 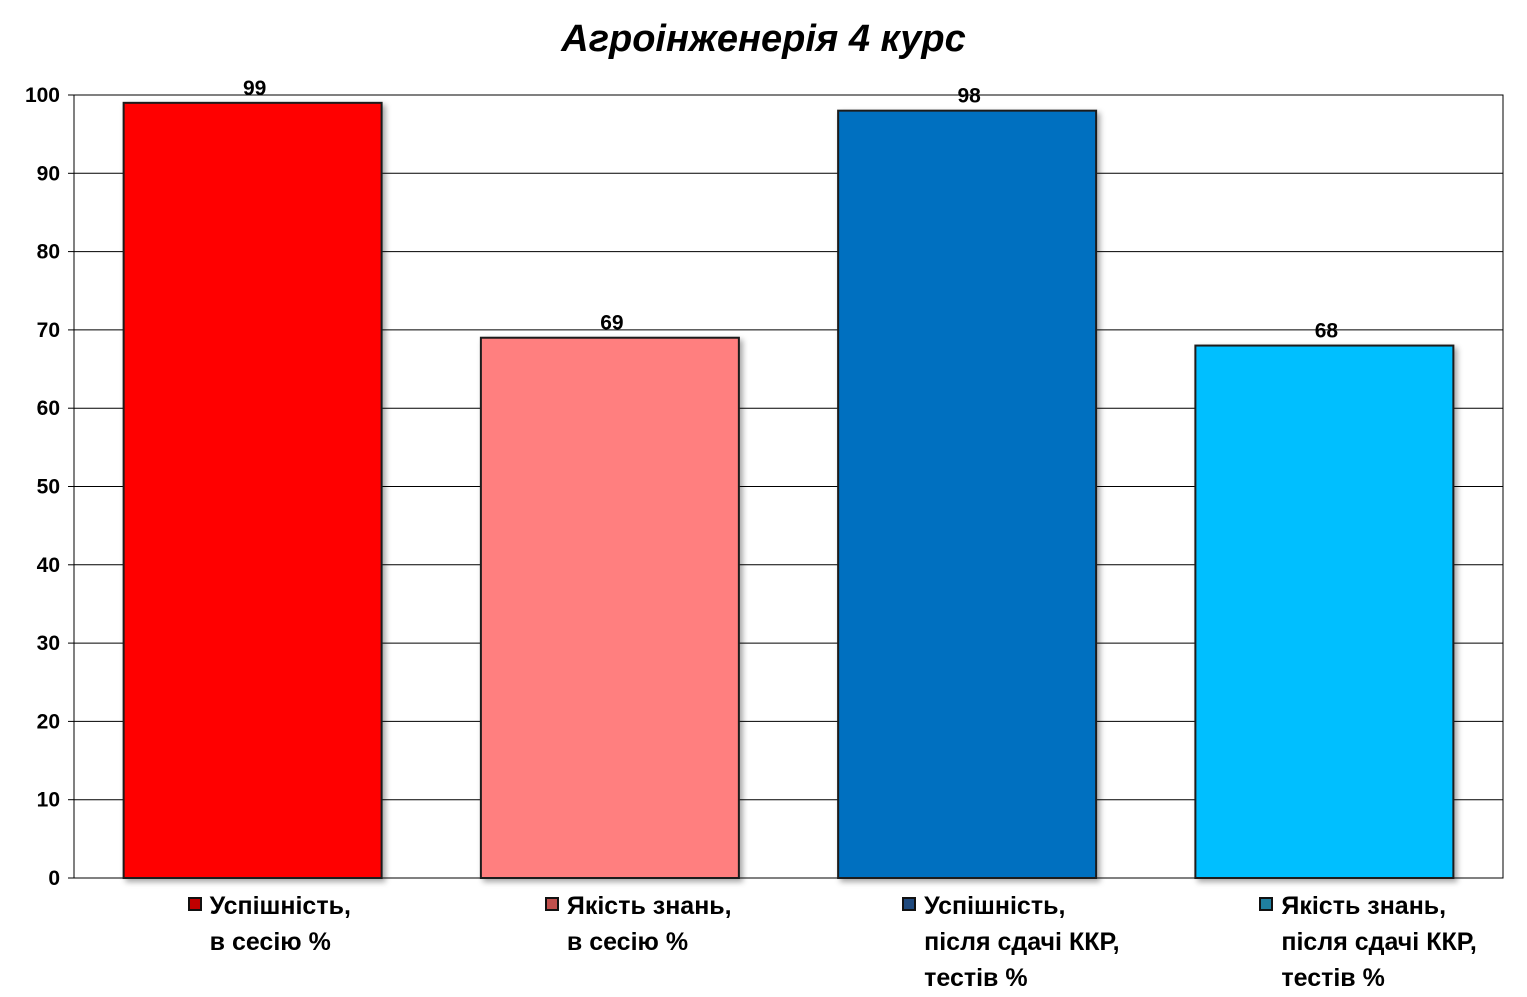 I want to click on legend-label: Якість знань, в сесію %, so click(x=649, y=924).